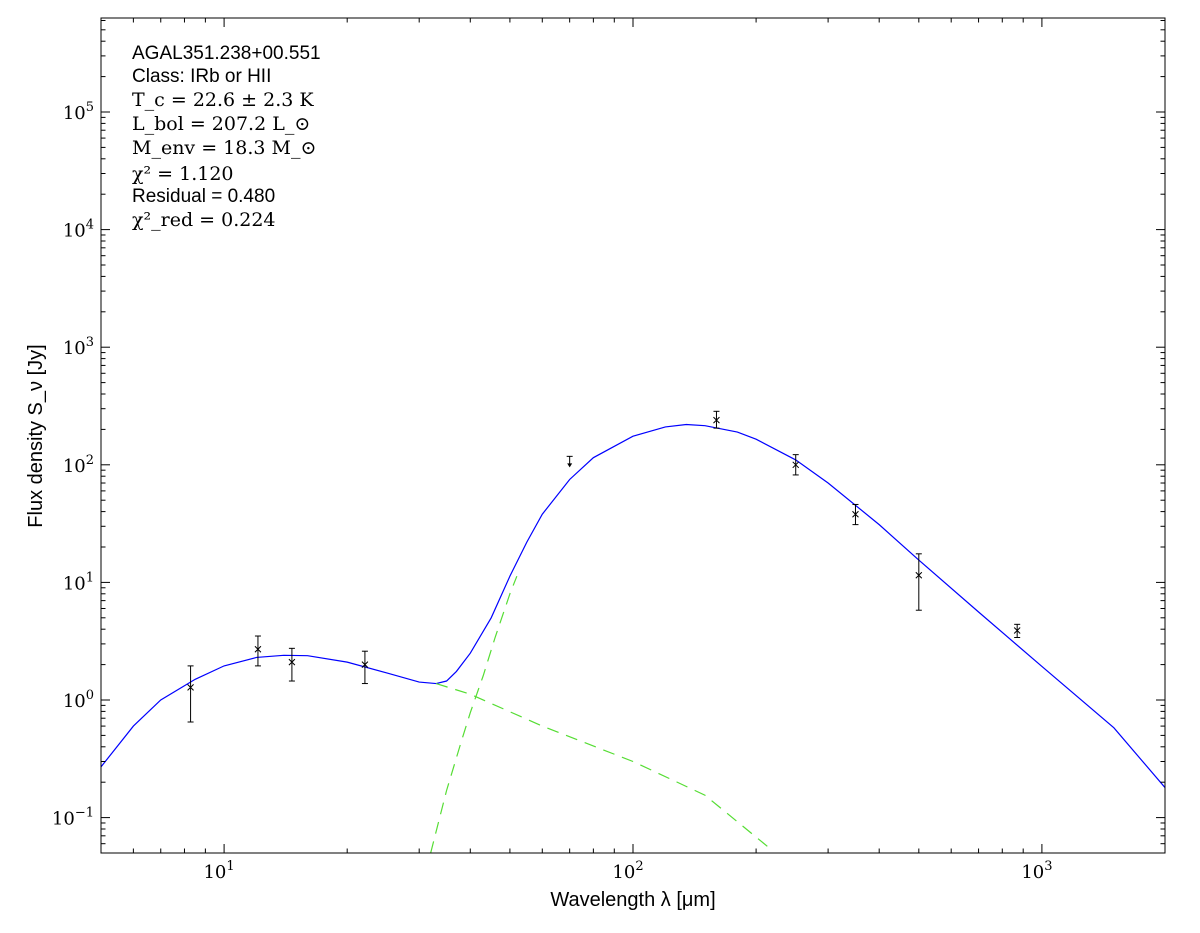  I want to click on x-tick-label: 10², so click(627, 871).